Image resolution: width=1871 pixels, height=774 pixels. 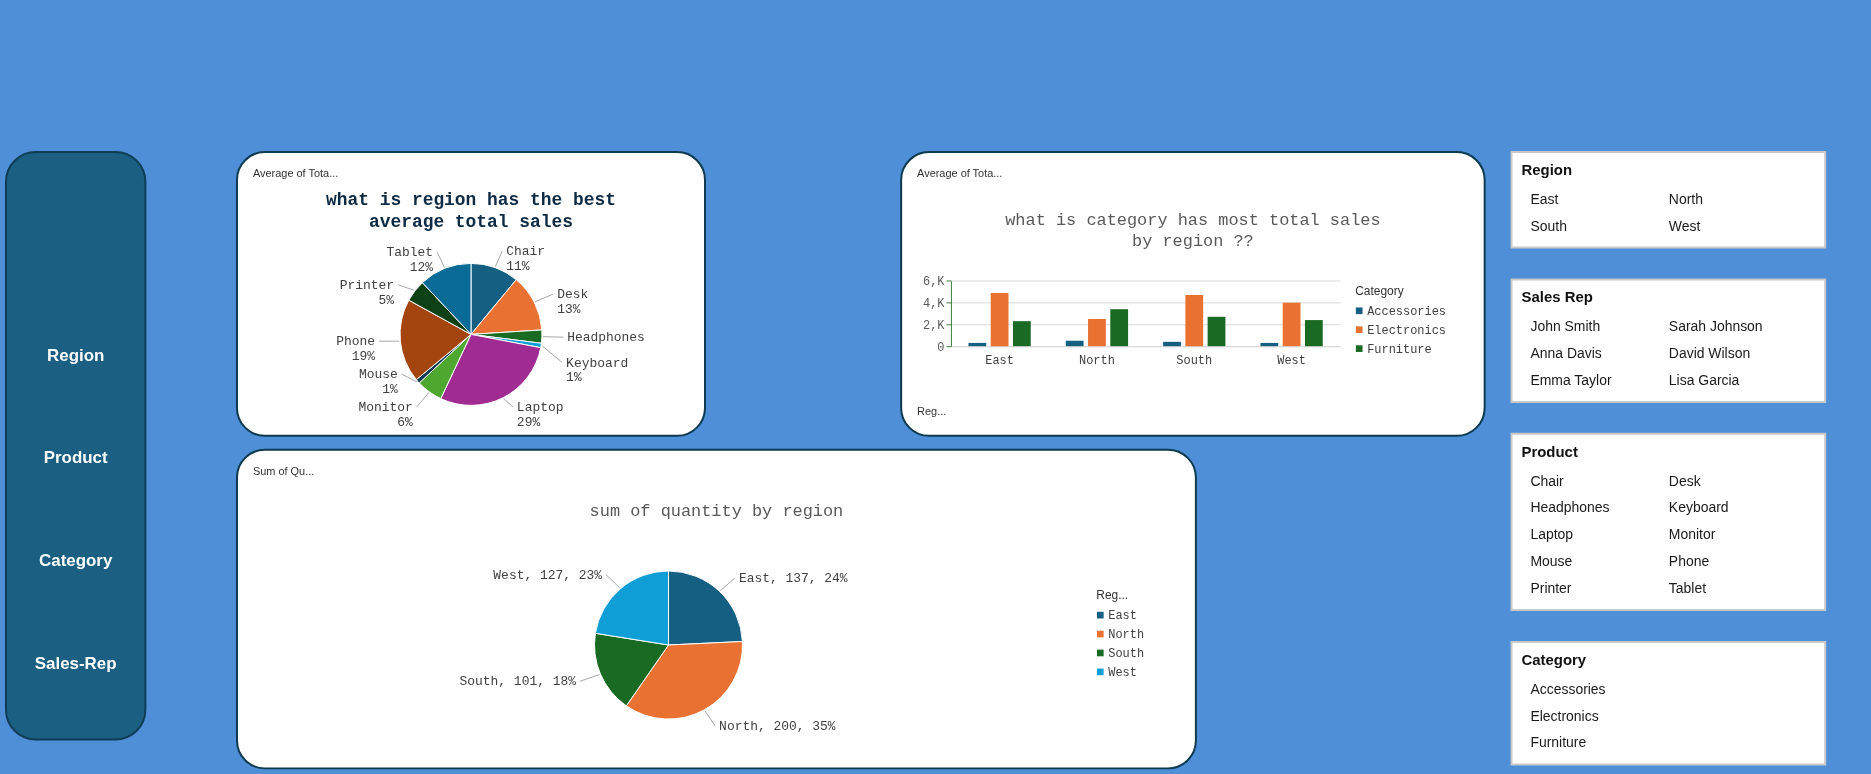 What do you see at coordinates (941, 347) in the screenshot?
I see `y-tick-label: 0` at bounding box center [941, 347].